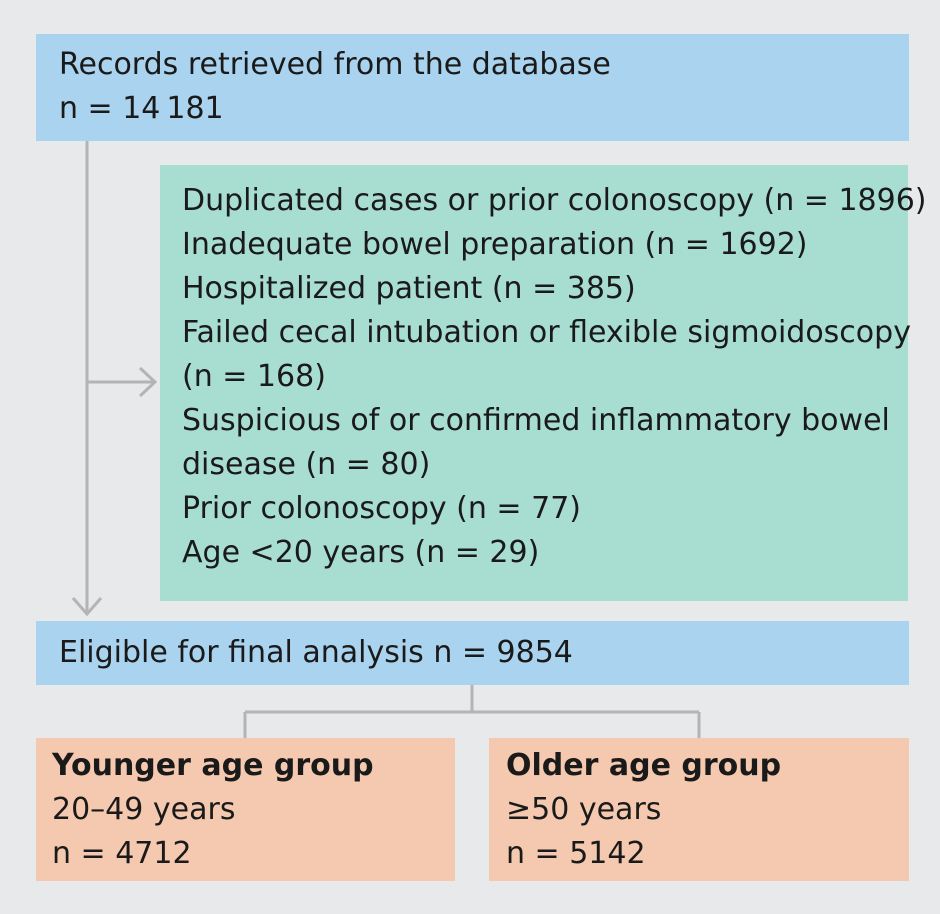  Describe the element at coordinates (254, 376) in the screenshot. I see `exclusion-line: (n = 168)` at that location.